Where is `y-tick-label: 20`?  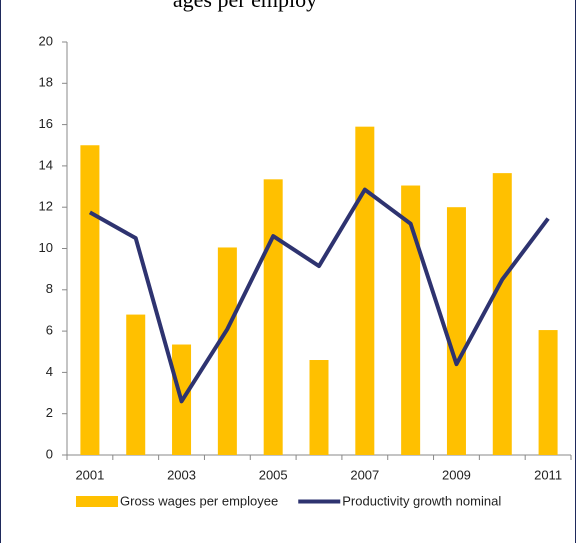
y-tick-label: 20 is located at coordinates (46, 40).